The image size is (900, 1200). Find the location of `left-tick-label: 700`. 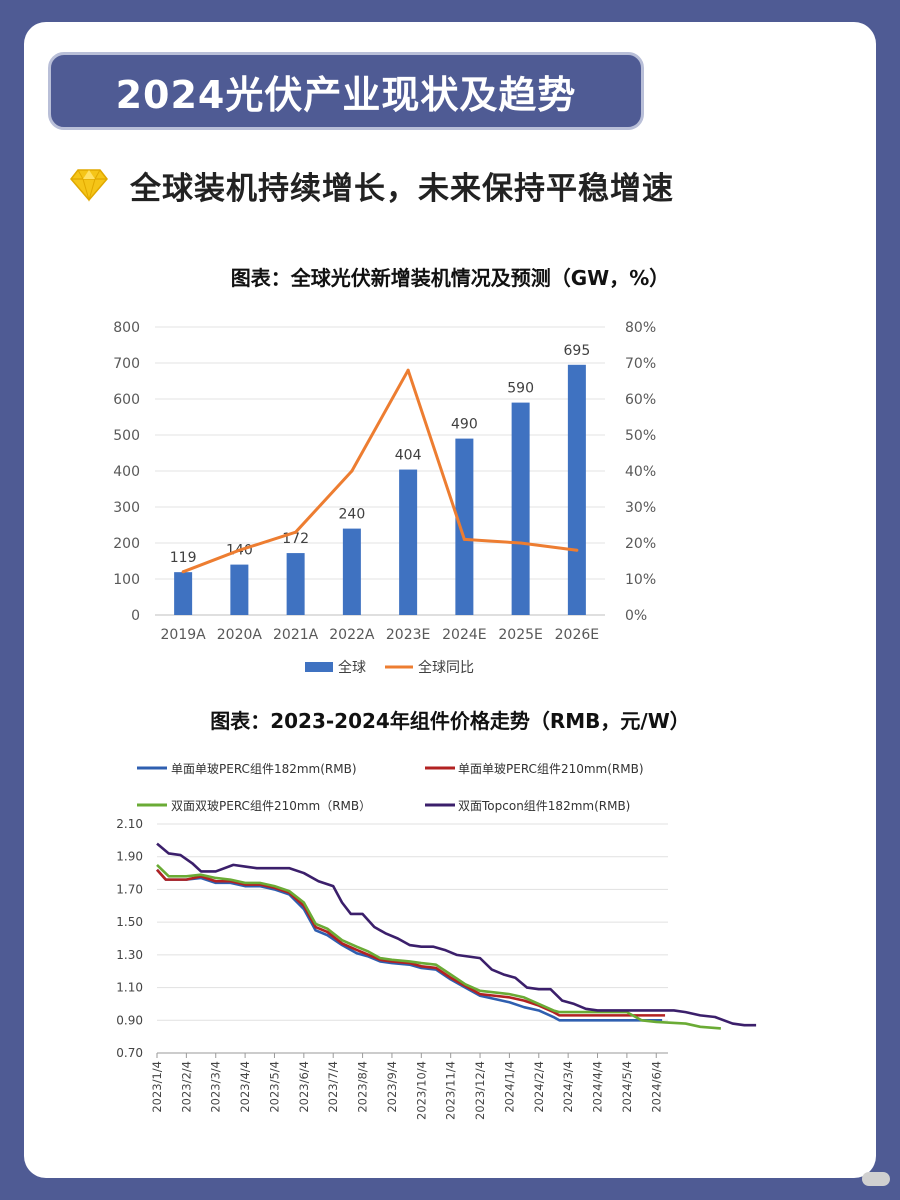

left-tick-label: 700 is located at coordinates (126, 364).